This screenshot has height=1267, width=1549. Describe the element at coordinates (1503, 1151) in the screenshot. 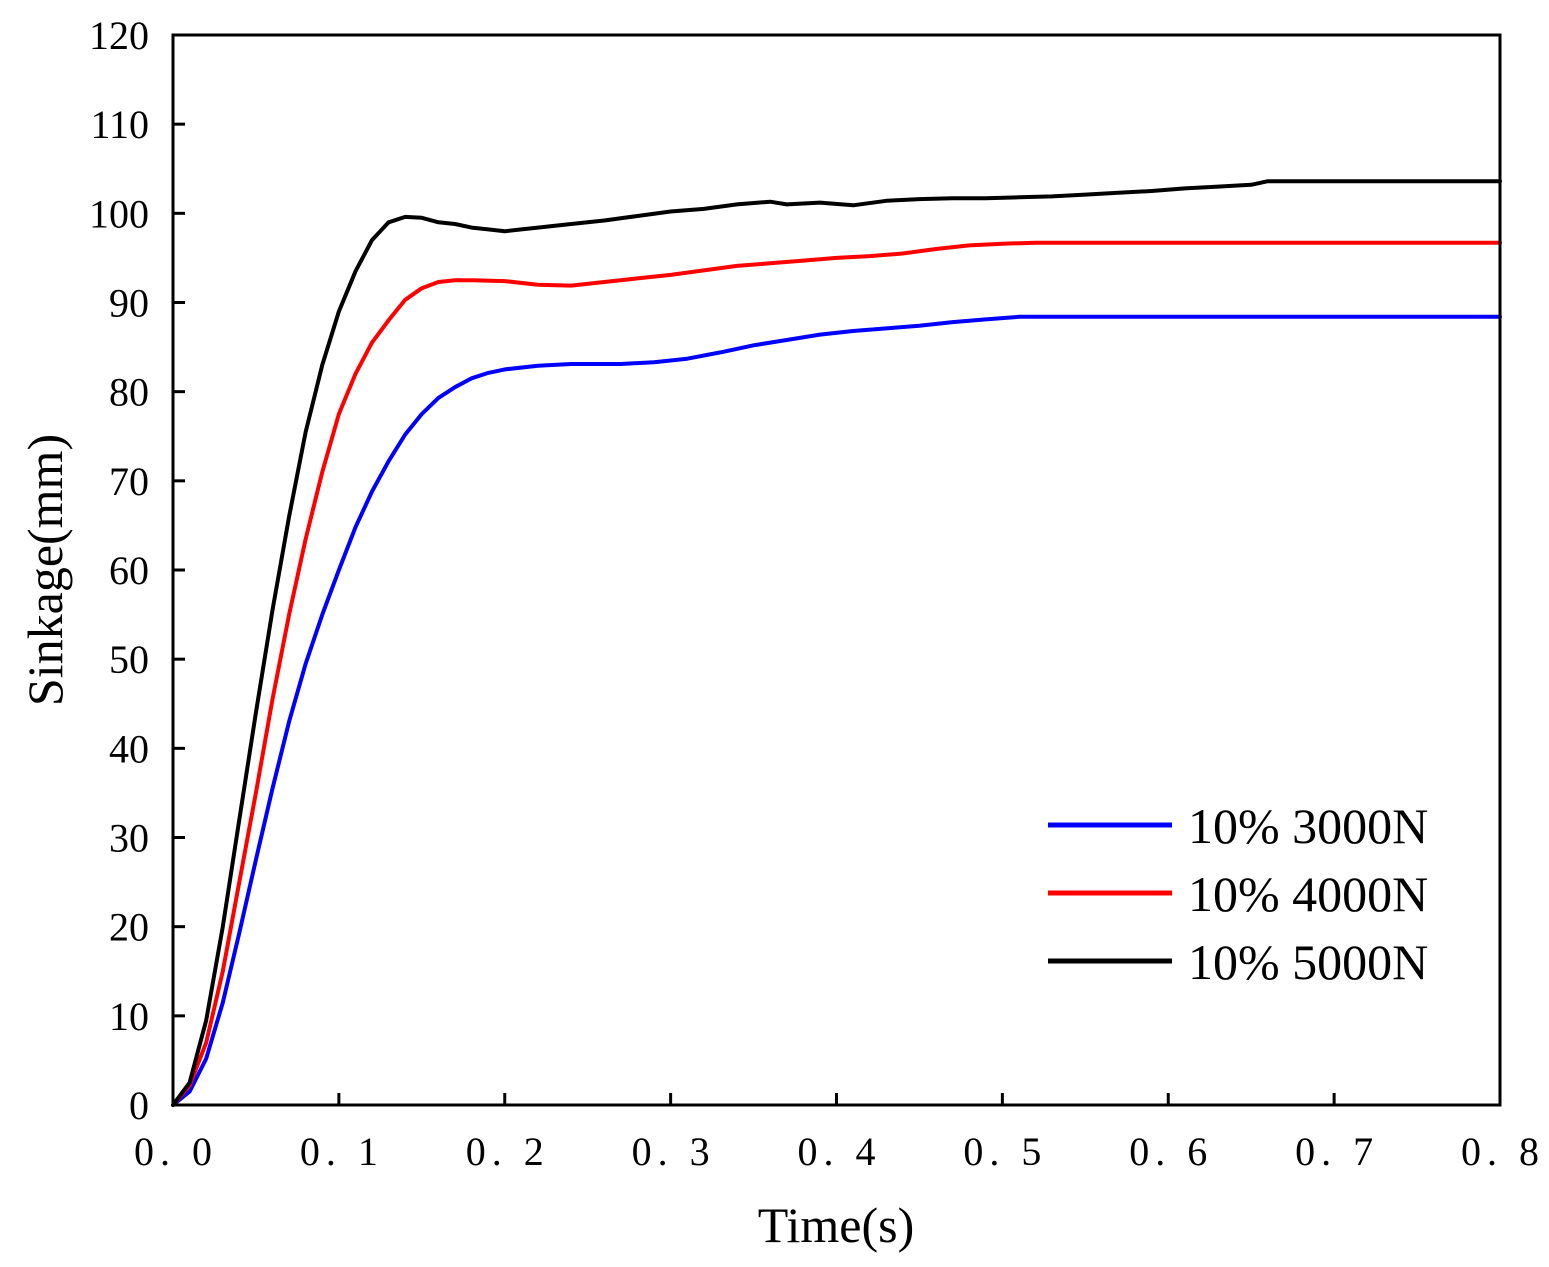

I see `x-tick-label: 0. 8` at that location.